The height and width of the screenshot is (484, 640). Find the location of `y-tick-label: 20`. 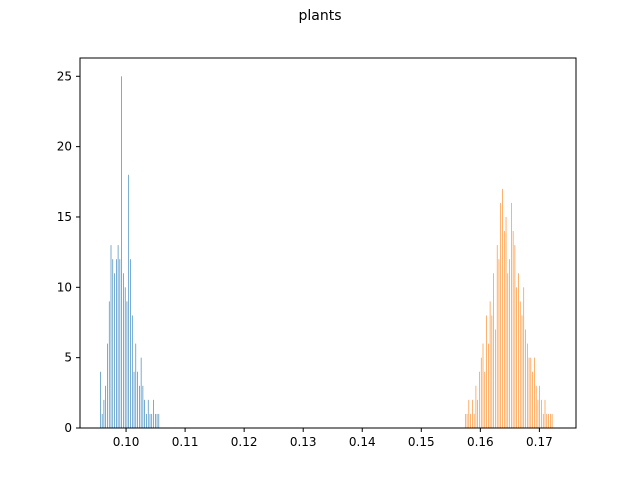

y-tick-label: 20 is located at coordinates (64, 147).